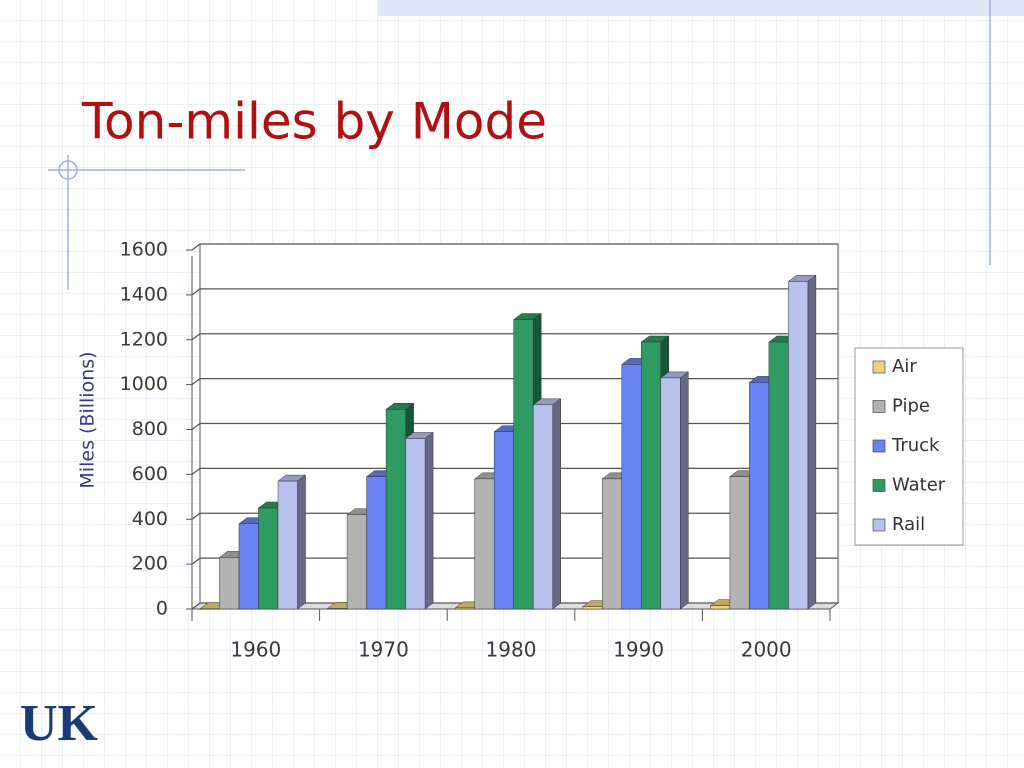 Image resolution: width=1024 pixels, height=768 pixels. Describe the element at coordinates (144, 294) in the screenshot. I see `y-tick-label: 1400` at that location.